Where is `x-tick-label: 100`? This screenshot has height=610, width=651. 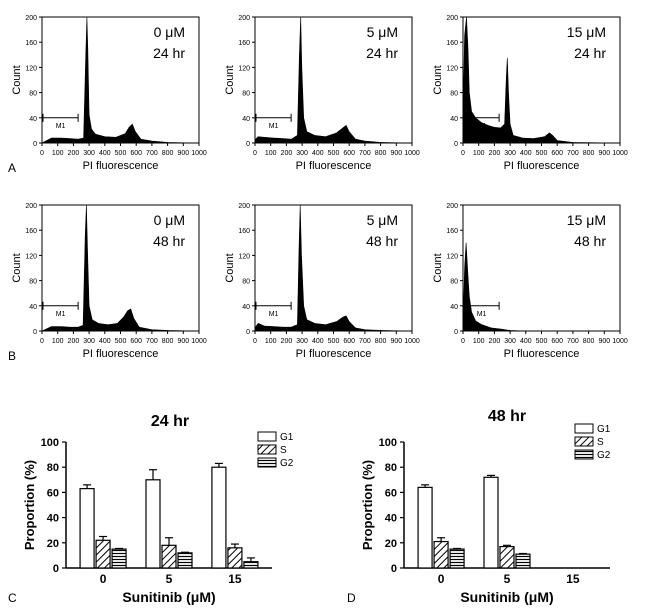
x-tick-label: 100 is located at coordinates (271, 153).